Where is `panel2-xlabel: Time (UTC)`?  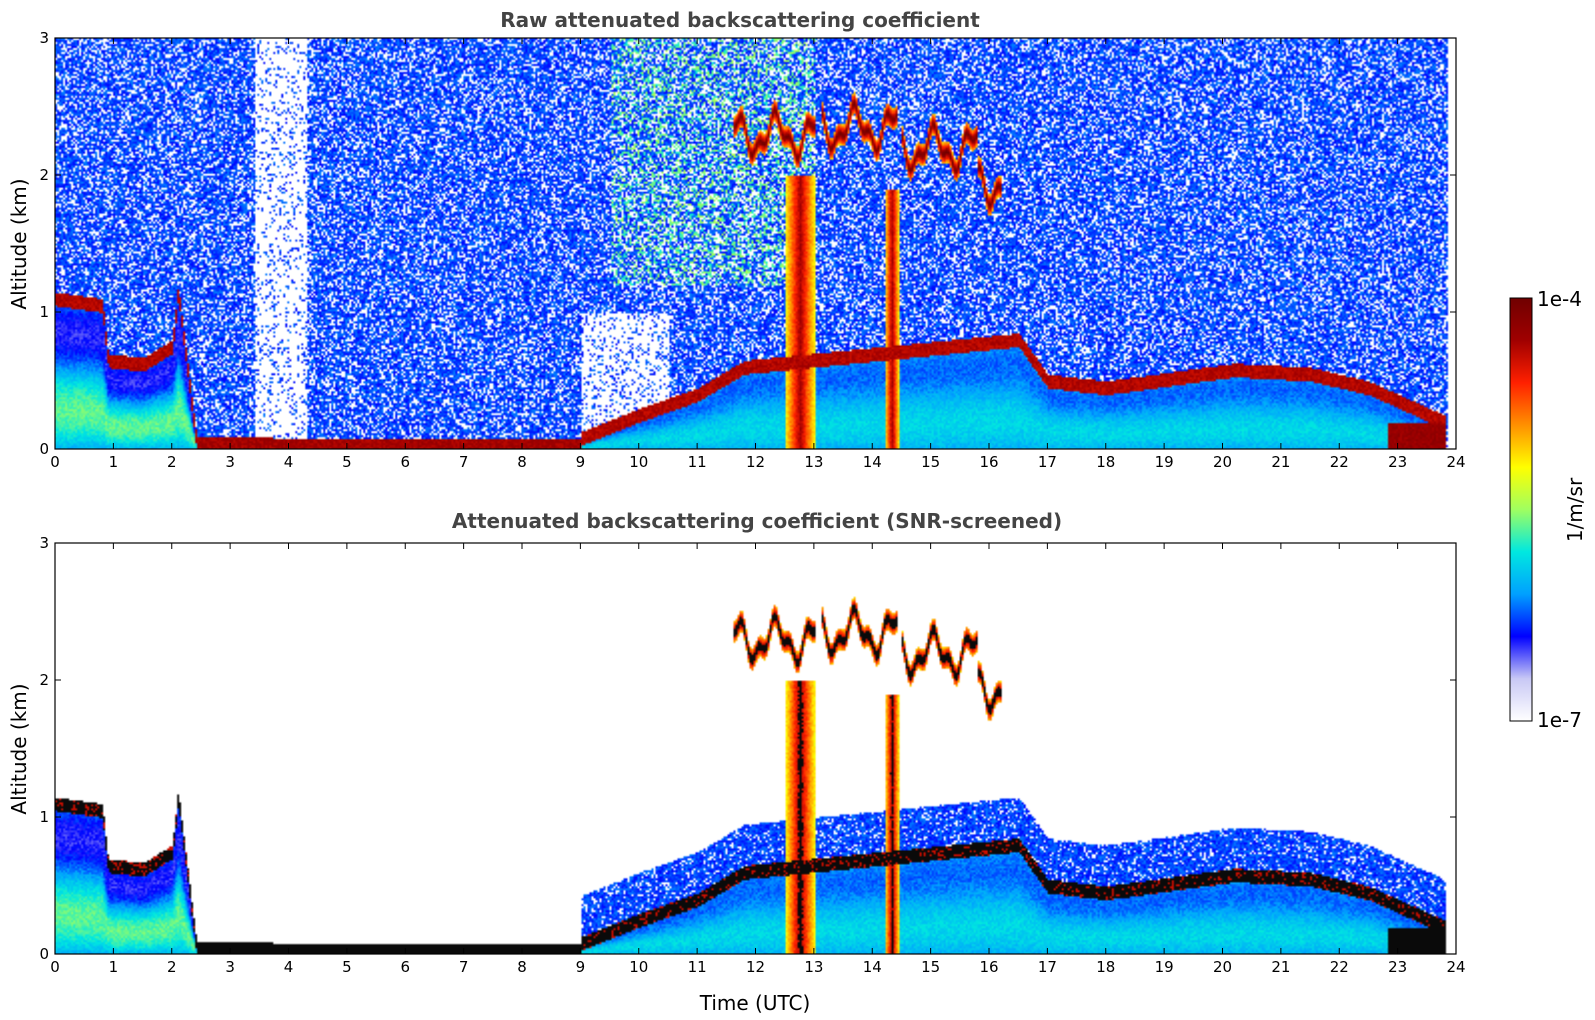
panel2-xlabel: Time (UTC) is located at coordinates (755, 1003).